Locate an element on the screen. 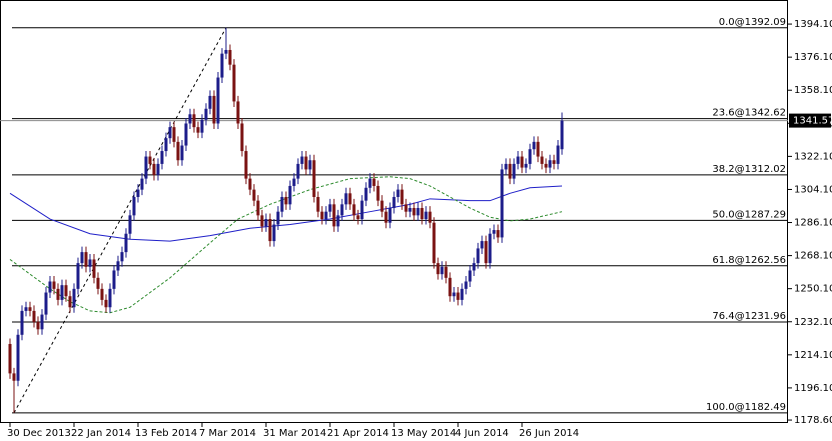 The height and width of the screenshot is (441, 832). fib-label: 23.6@1342.62 is located at coordinates (749, 113).